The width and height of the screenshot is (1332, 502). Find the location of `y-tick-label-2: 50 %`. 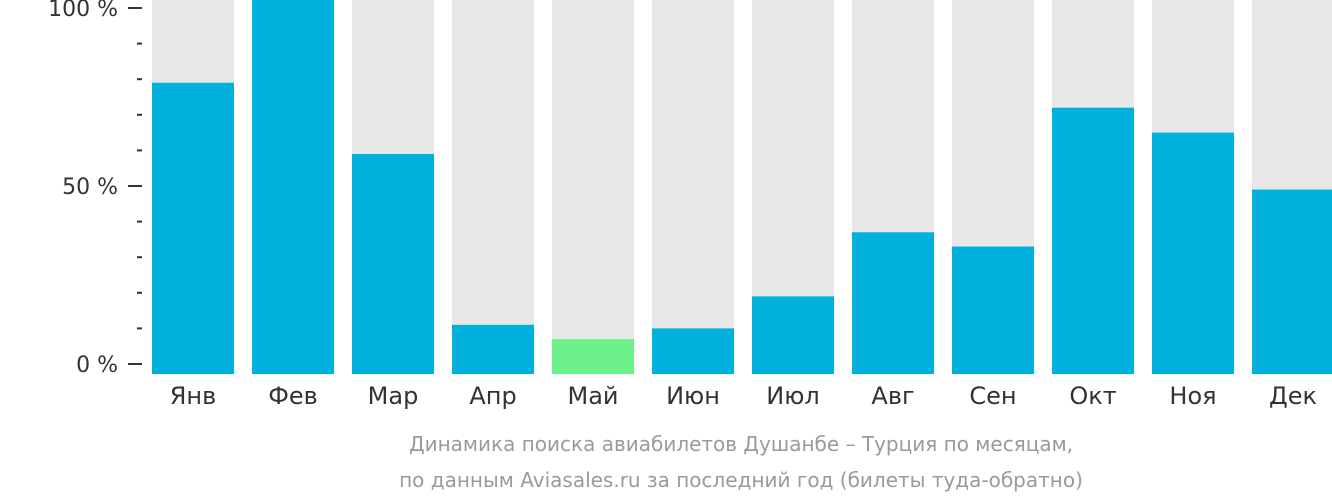

y-tick-label-2: 50 % is located at coordinates (90, 187).